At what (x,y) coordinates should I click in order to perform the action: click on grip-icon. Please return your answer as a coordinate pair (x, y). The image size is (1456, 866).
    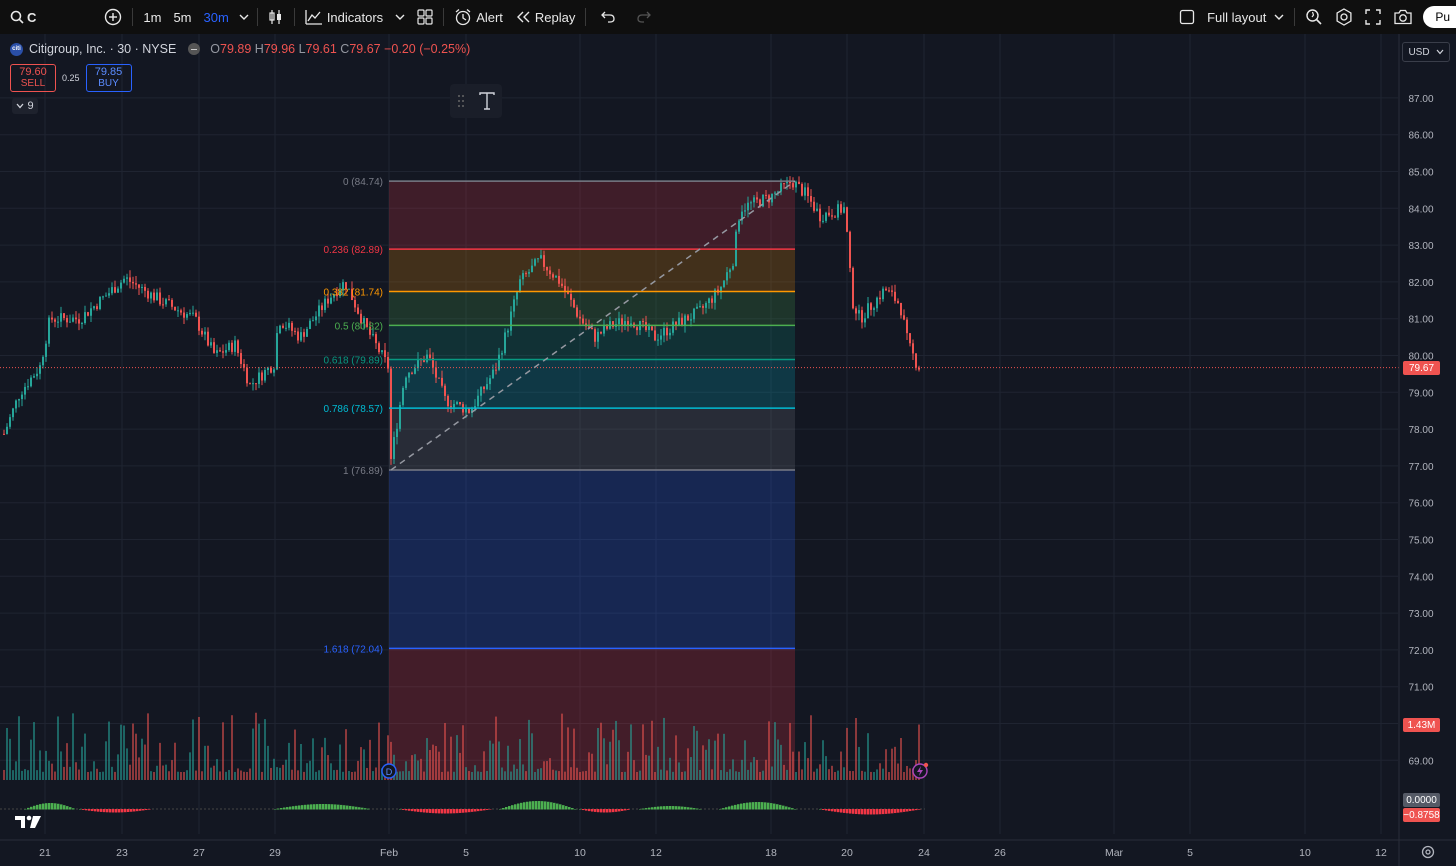
    Looking at the image, I should click on (461, 101).